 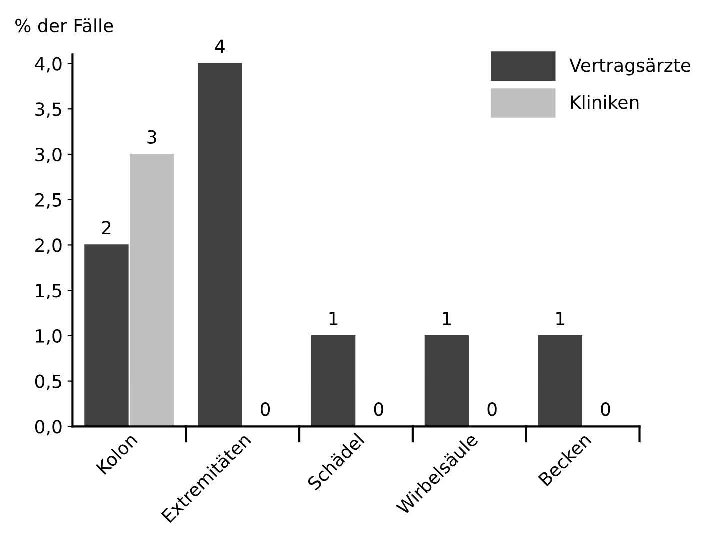 What do you see at coordinates (48, 382) in the screenshot?
I see `y-tick-label: 0,5` at bounding box center [48, 382].